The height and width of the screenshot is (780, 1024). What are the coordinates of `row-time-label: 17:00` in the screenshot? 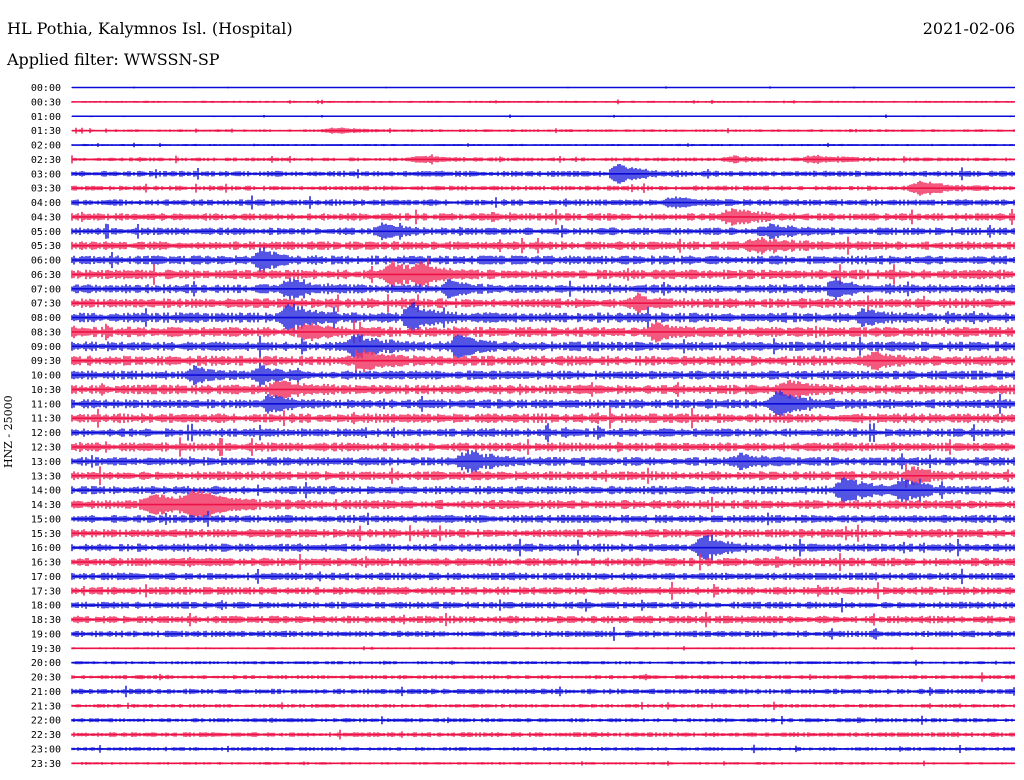 It's located at (46, 577).